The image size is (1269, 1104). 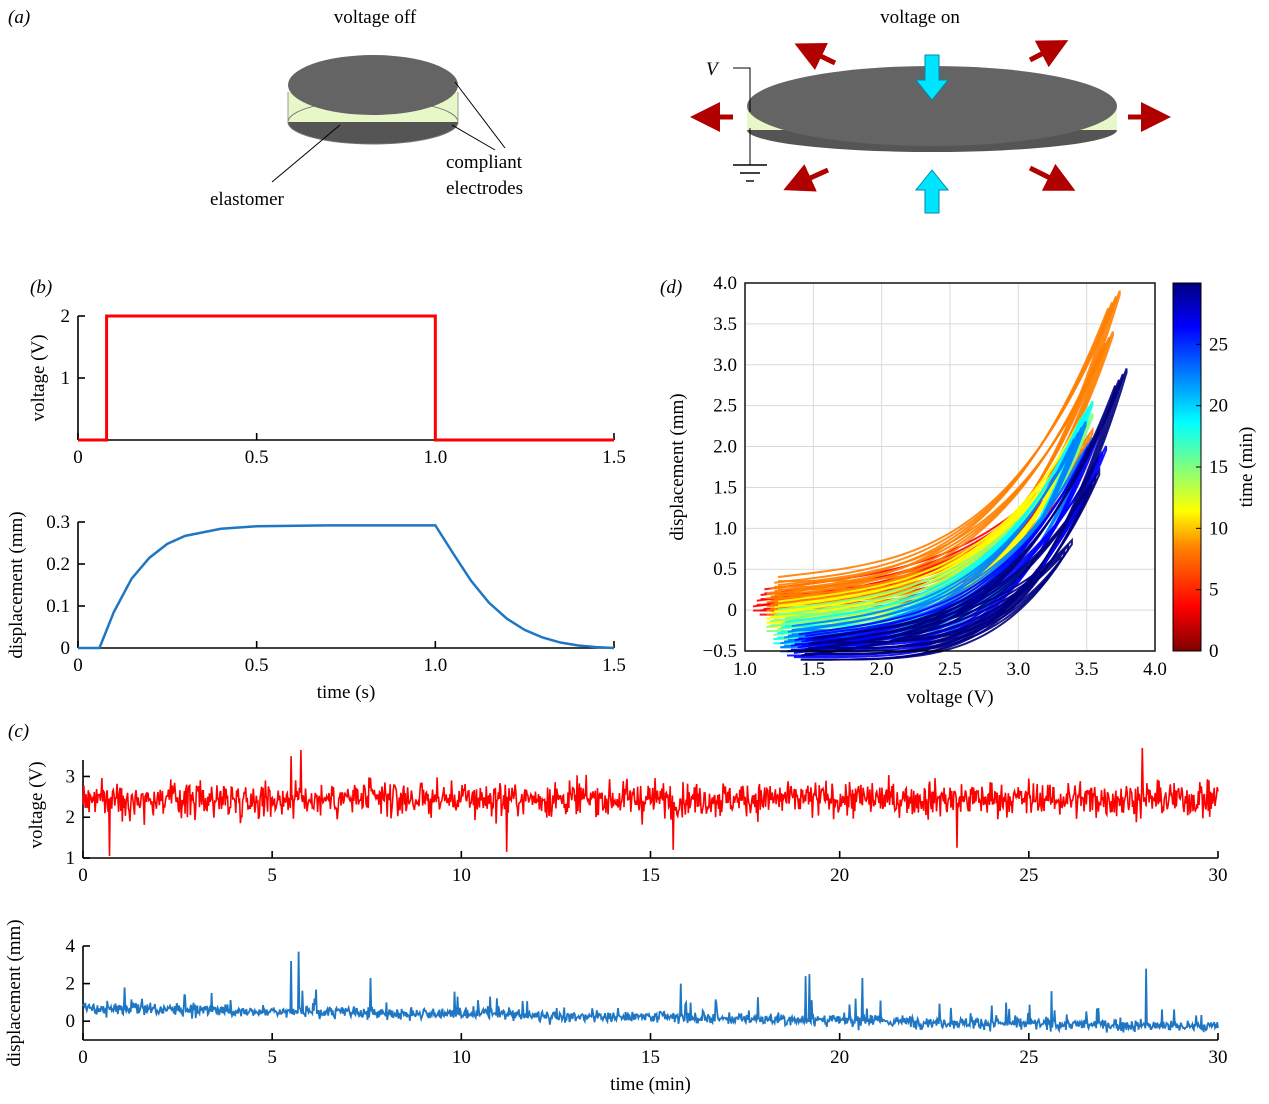 I want to click on electrodes-label-line1: compliant, so click(x=484, y=162).